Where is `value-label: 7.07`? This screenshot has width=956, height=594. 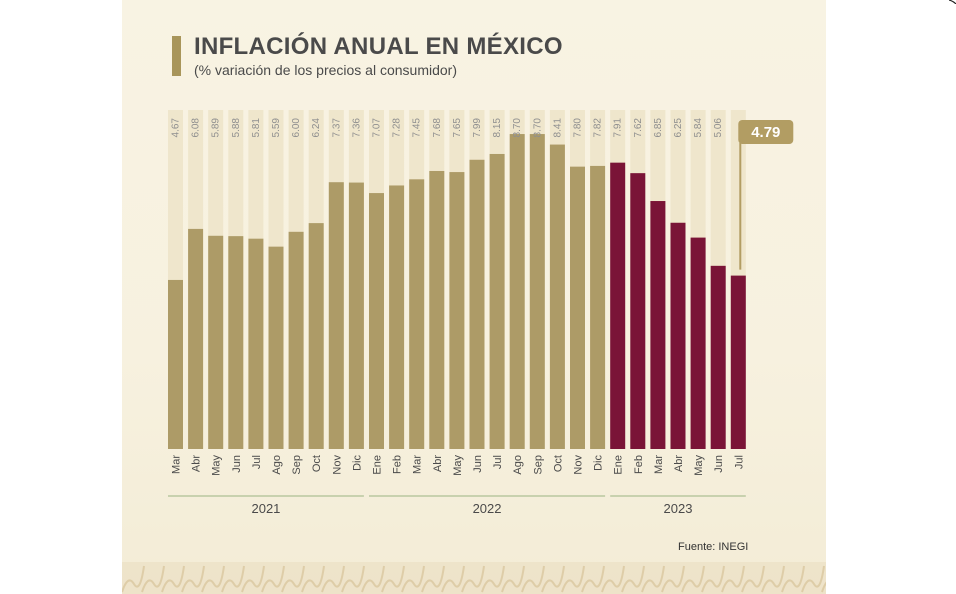
value-label: 7.07 is located at coordinates (377, 128).